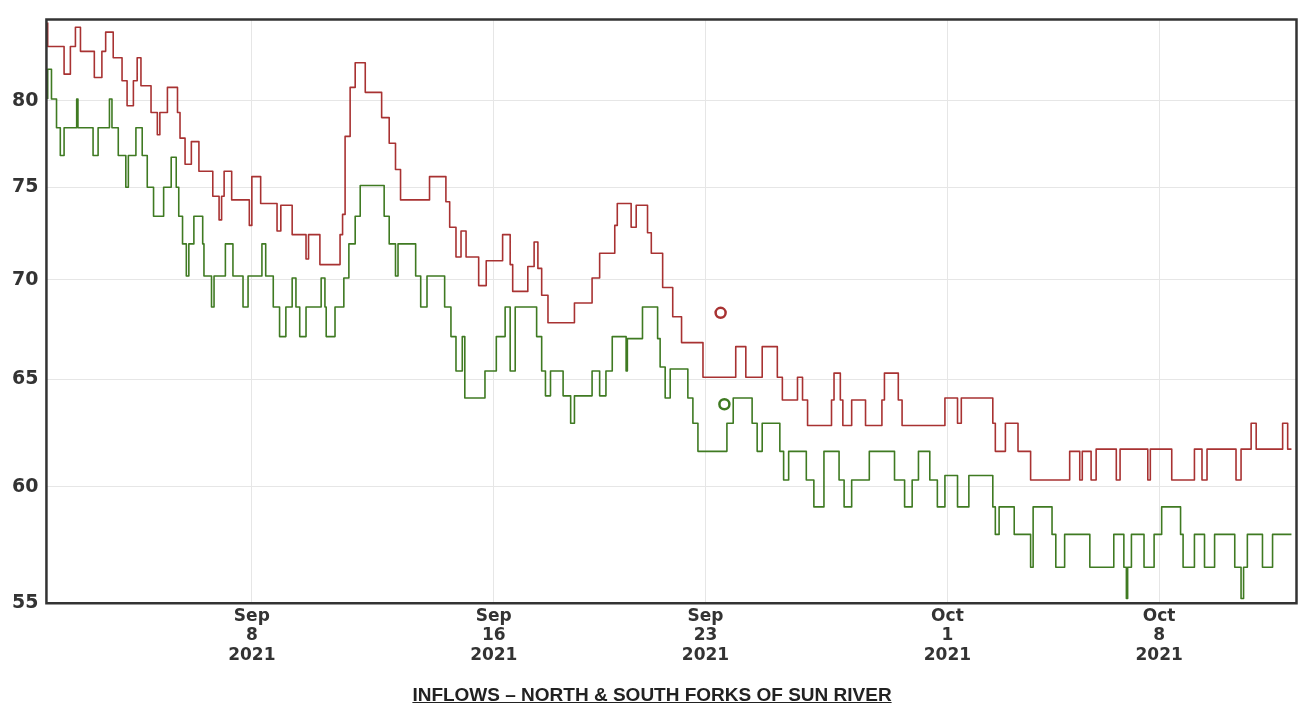 The height and width of the screenshot is (715, 1304). I want to click on y-tick-label: 75, so click(25, 185).